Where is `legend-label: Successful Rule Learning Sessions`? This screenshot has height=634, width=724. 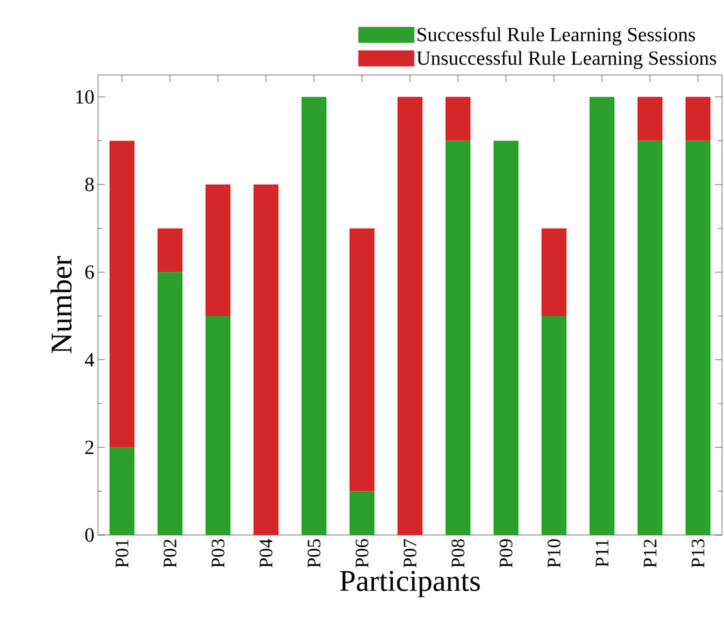 legend-label: Successful Rule Learning Sessions is located at coordinates (556, 36).